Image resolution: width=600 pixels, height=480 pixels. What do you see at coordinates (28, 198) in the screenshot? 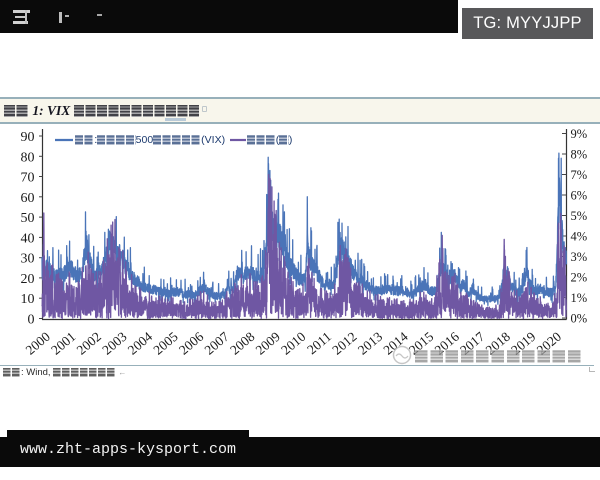
I see `svg-text: 60` at bounding box center [28, 198].